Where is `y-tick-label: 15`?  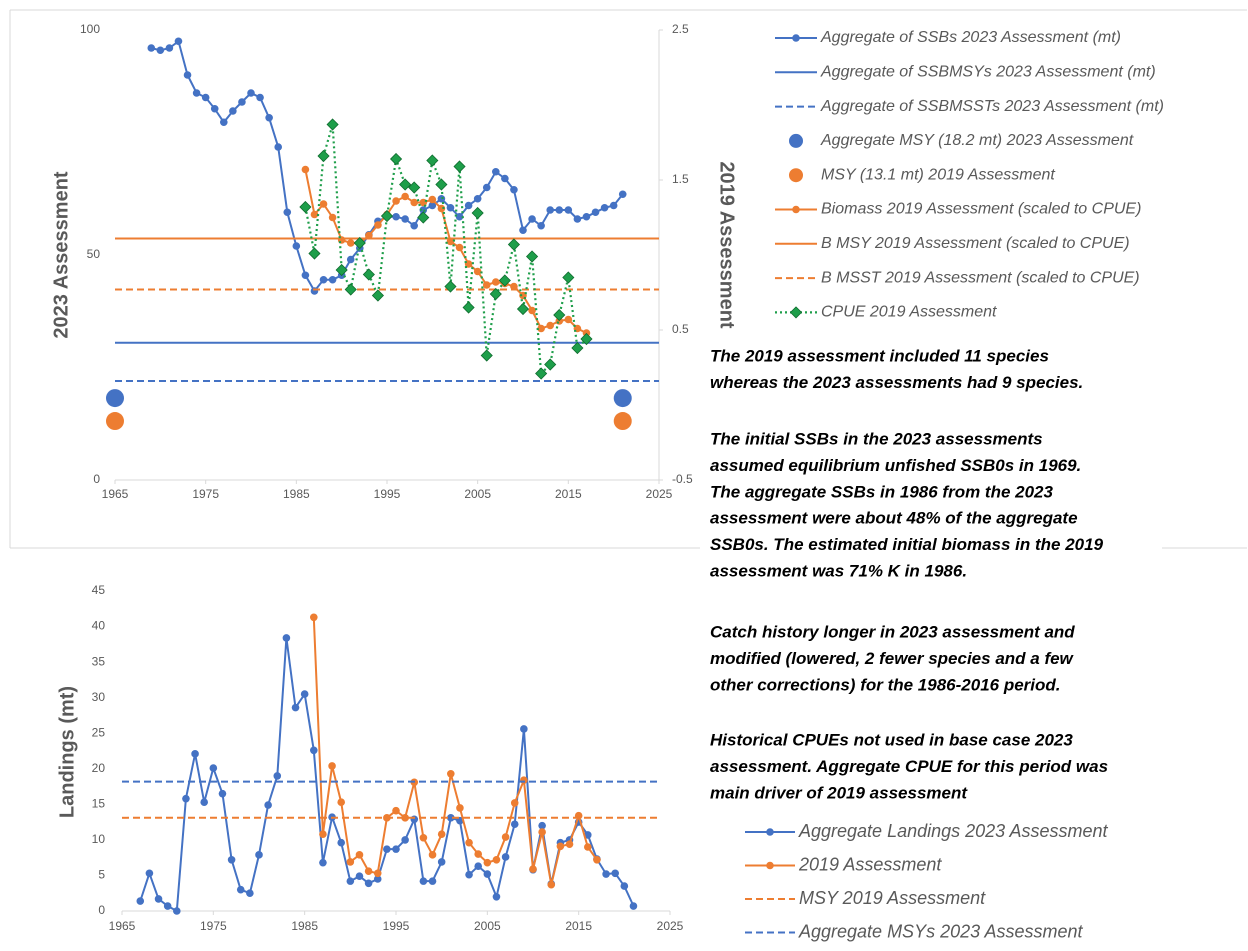 y-tick-label: 15 is located at coordinates (99, 804).